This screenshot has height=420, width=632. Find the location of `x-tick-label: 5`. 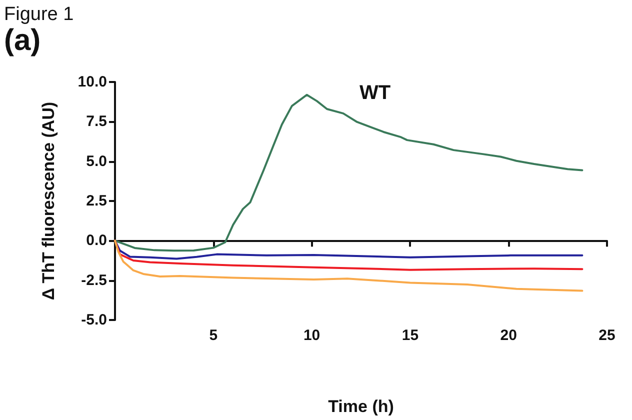

x-tick-label: 5 is located at coordinates (213, 335).